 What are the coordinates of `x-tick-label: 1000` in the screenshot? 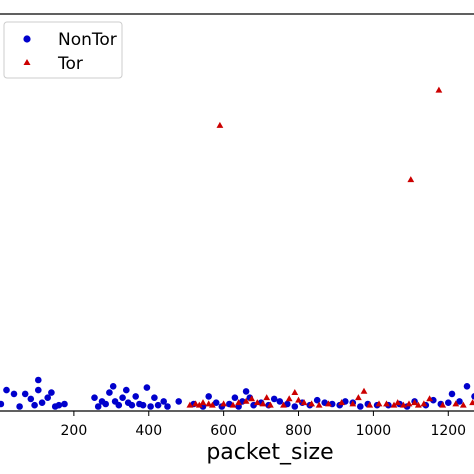 It's located at (374, 431).